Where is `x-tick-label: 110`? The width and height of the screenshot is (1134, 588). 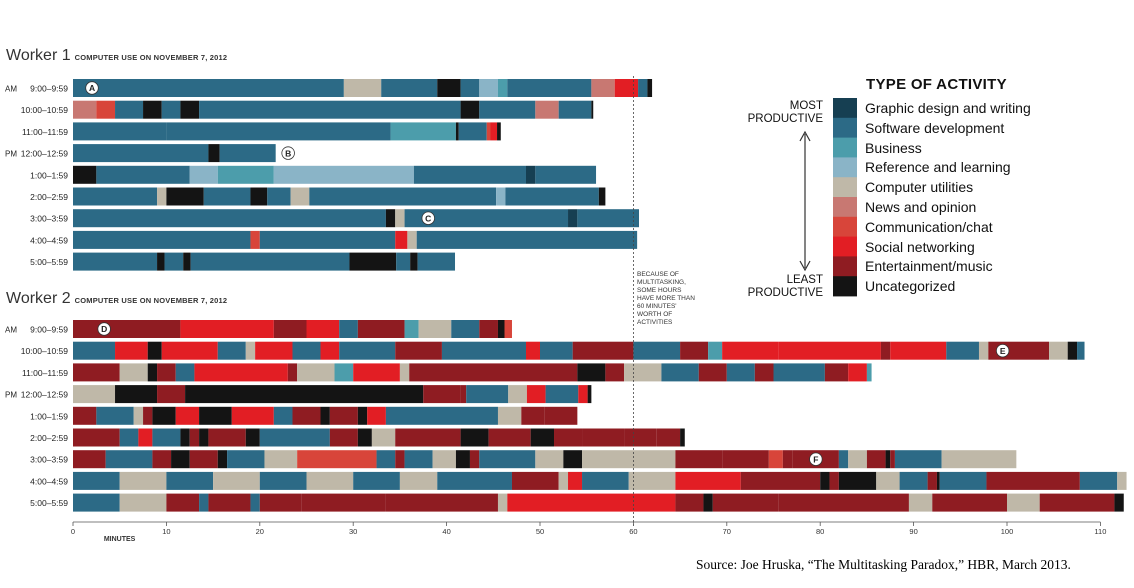 x-tick-label: 110 is located at coordinates (1100, 531).